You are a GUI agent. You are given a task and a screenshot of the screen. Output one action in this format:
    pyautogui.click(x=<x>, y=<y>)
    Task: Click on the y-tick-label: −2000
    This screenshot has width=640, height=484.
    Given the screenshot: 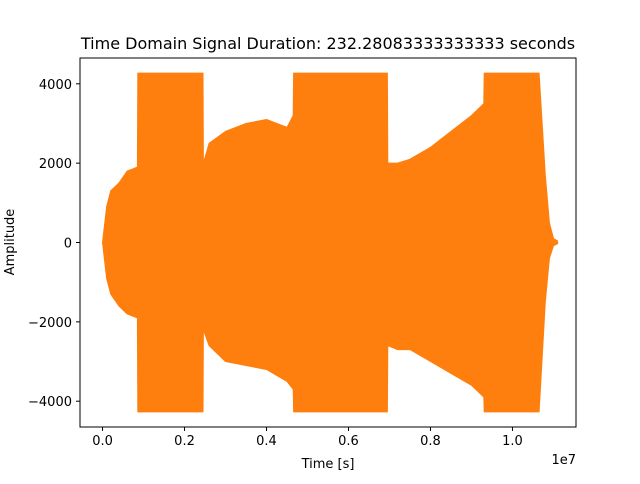 What is the action you would take?
    pyautogui.click(x=50, y=323)
    